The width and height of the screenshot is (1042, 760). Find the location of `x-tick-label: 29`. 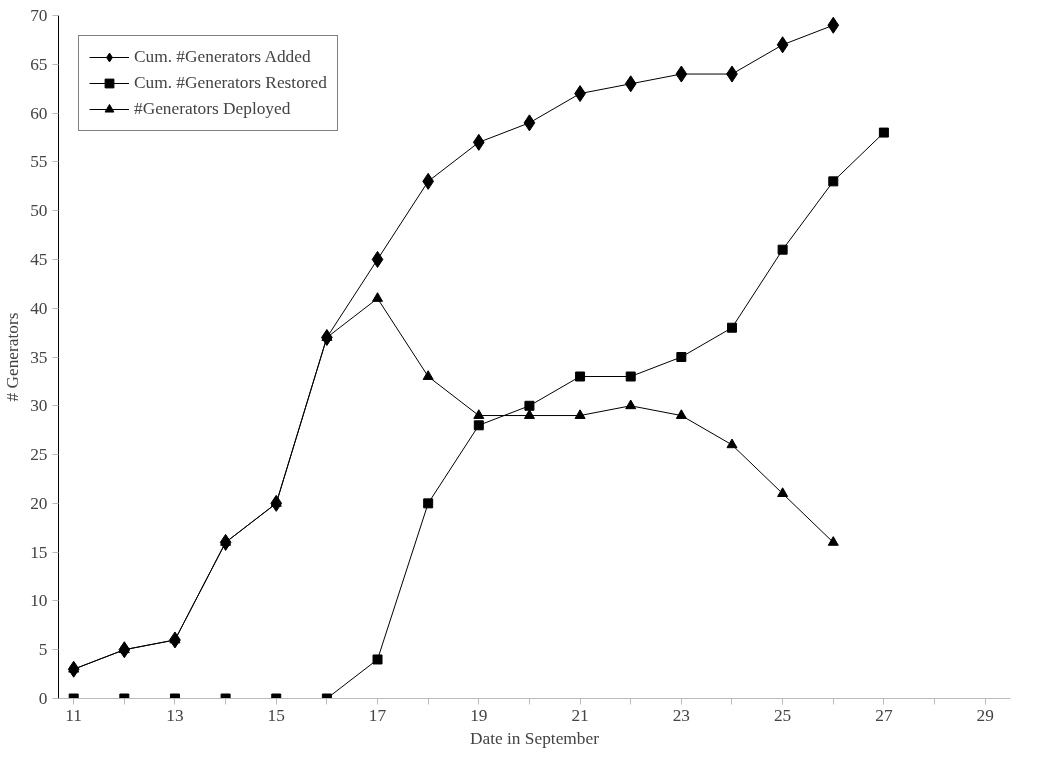

x-tick-label: 29 is located at coordinates (985, 715).